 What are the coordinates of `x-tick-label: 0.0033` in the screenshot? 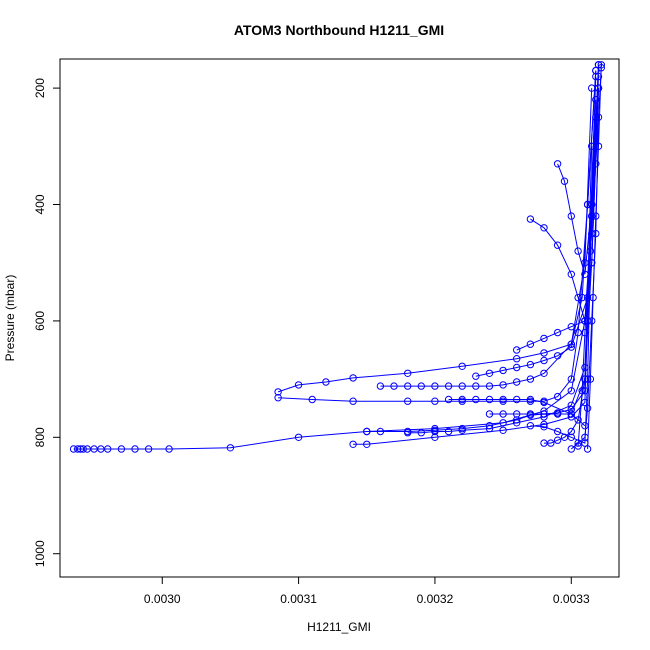 It's located at (571, 599).